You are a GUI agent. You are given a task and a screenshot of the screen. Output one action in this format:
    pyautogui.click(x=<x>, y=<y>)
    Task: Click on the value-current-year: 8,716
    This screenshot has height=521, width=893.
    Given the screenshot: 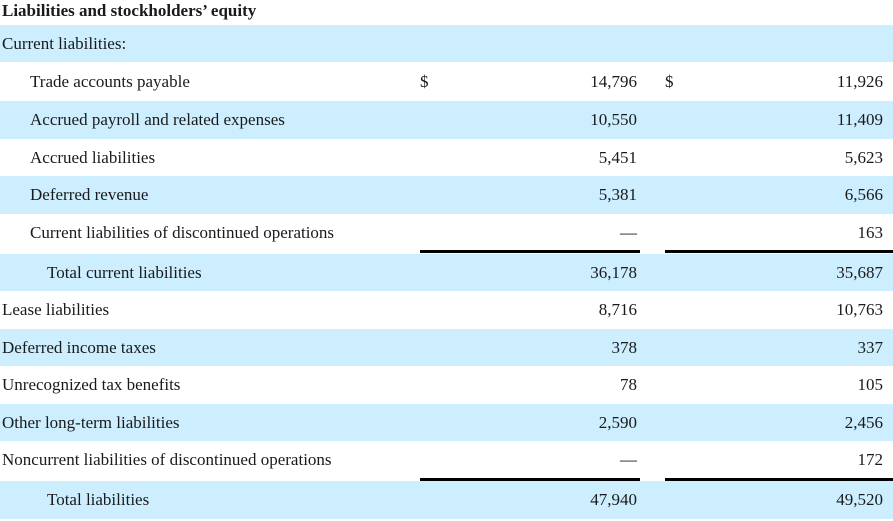 What is the action you would take?
    pyautogui.click(x=617, y=309)
    